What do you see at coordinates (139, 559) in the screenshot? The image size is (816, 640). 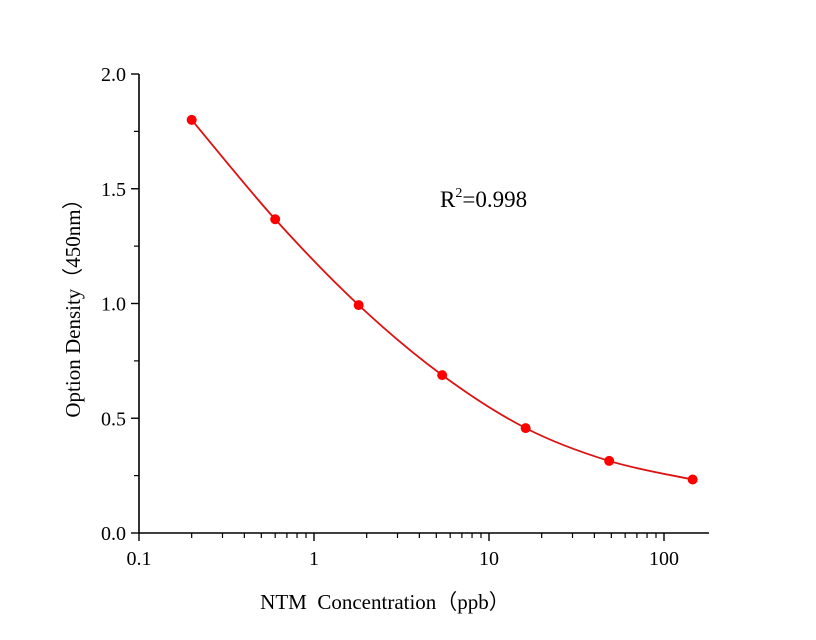 I see `x-tick-label: 0.1` at bounding box center [139, 559].